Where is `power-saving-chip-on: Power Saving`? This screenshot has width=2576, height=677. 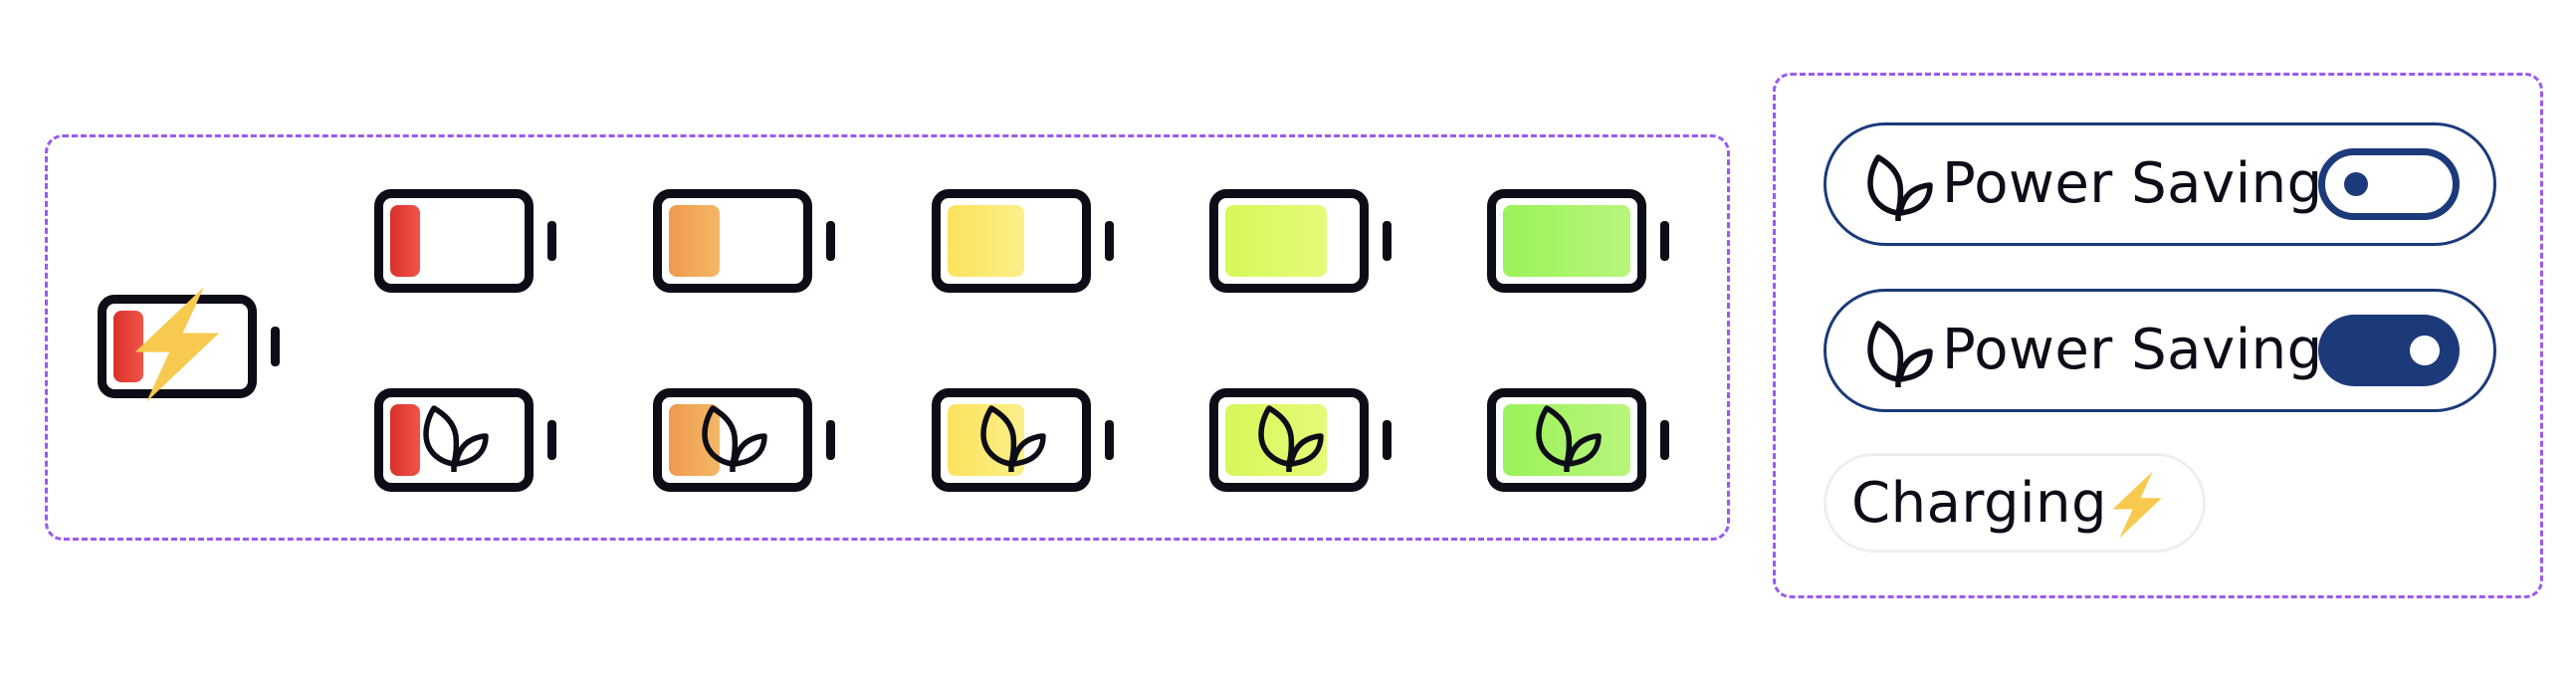 power-saving-chip-on: Power Saving is located at coordinates (2160, 351).